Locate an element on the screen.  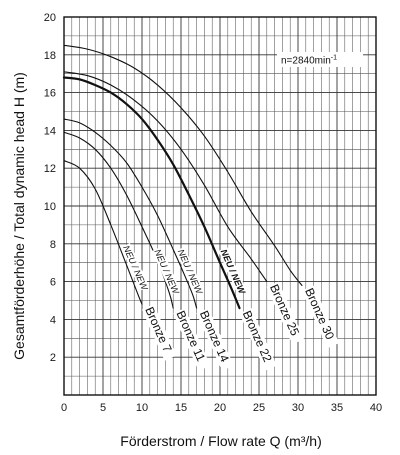
curve-label-series: Bronze 25 is located at coordinates (284, 310).